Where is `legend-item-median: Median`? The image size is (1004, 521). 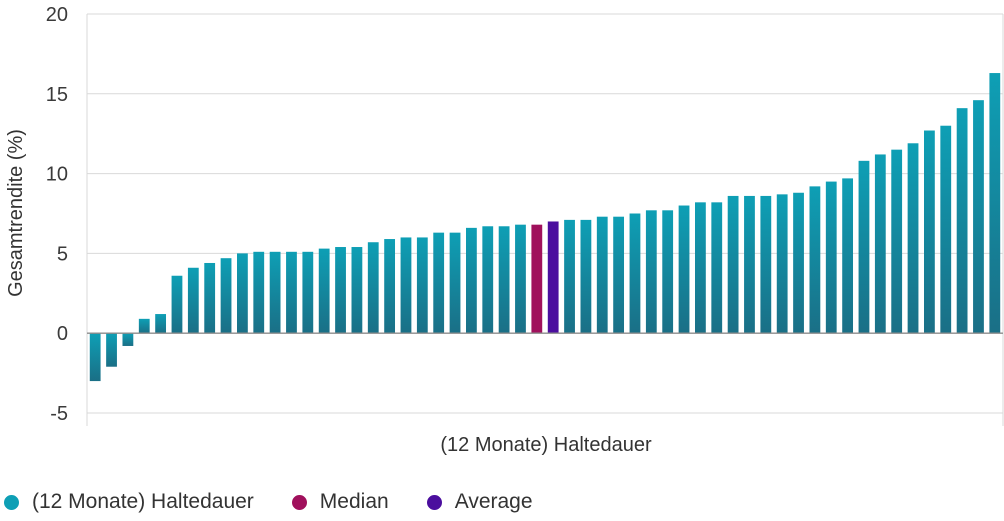 legend-item-median: Median is located at coordinates (340, 502).